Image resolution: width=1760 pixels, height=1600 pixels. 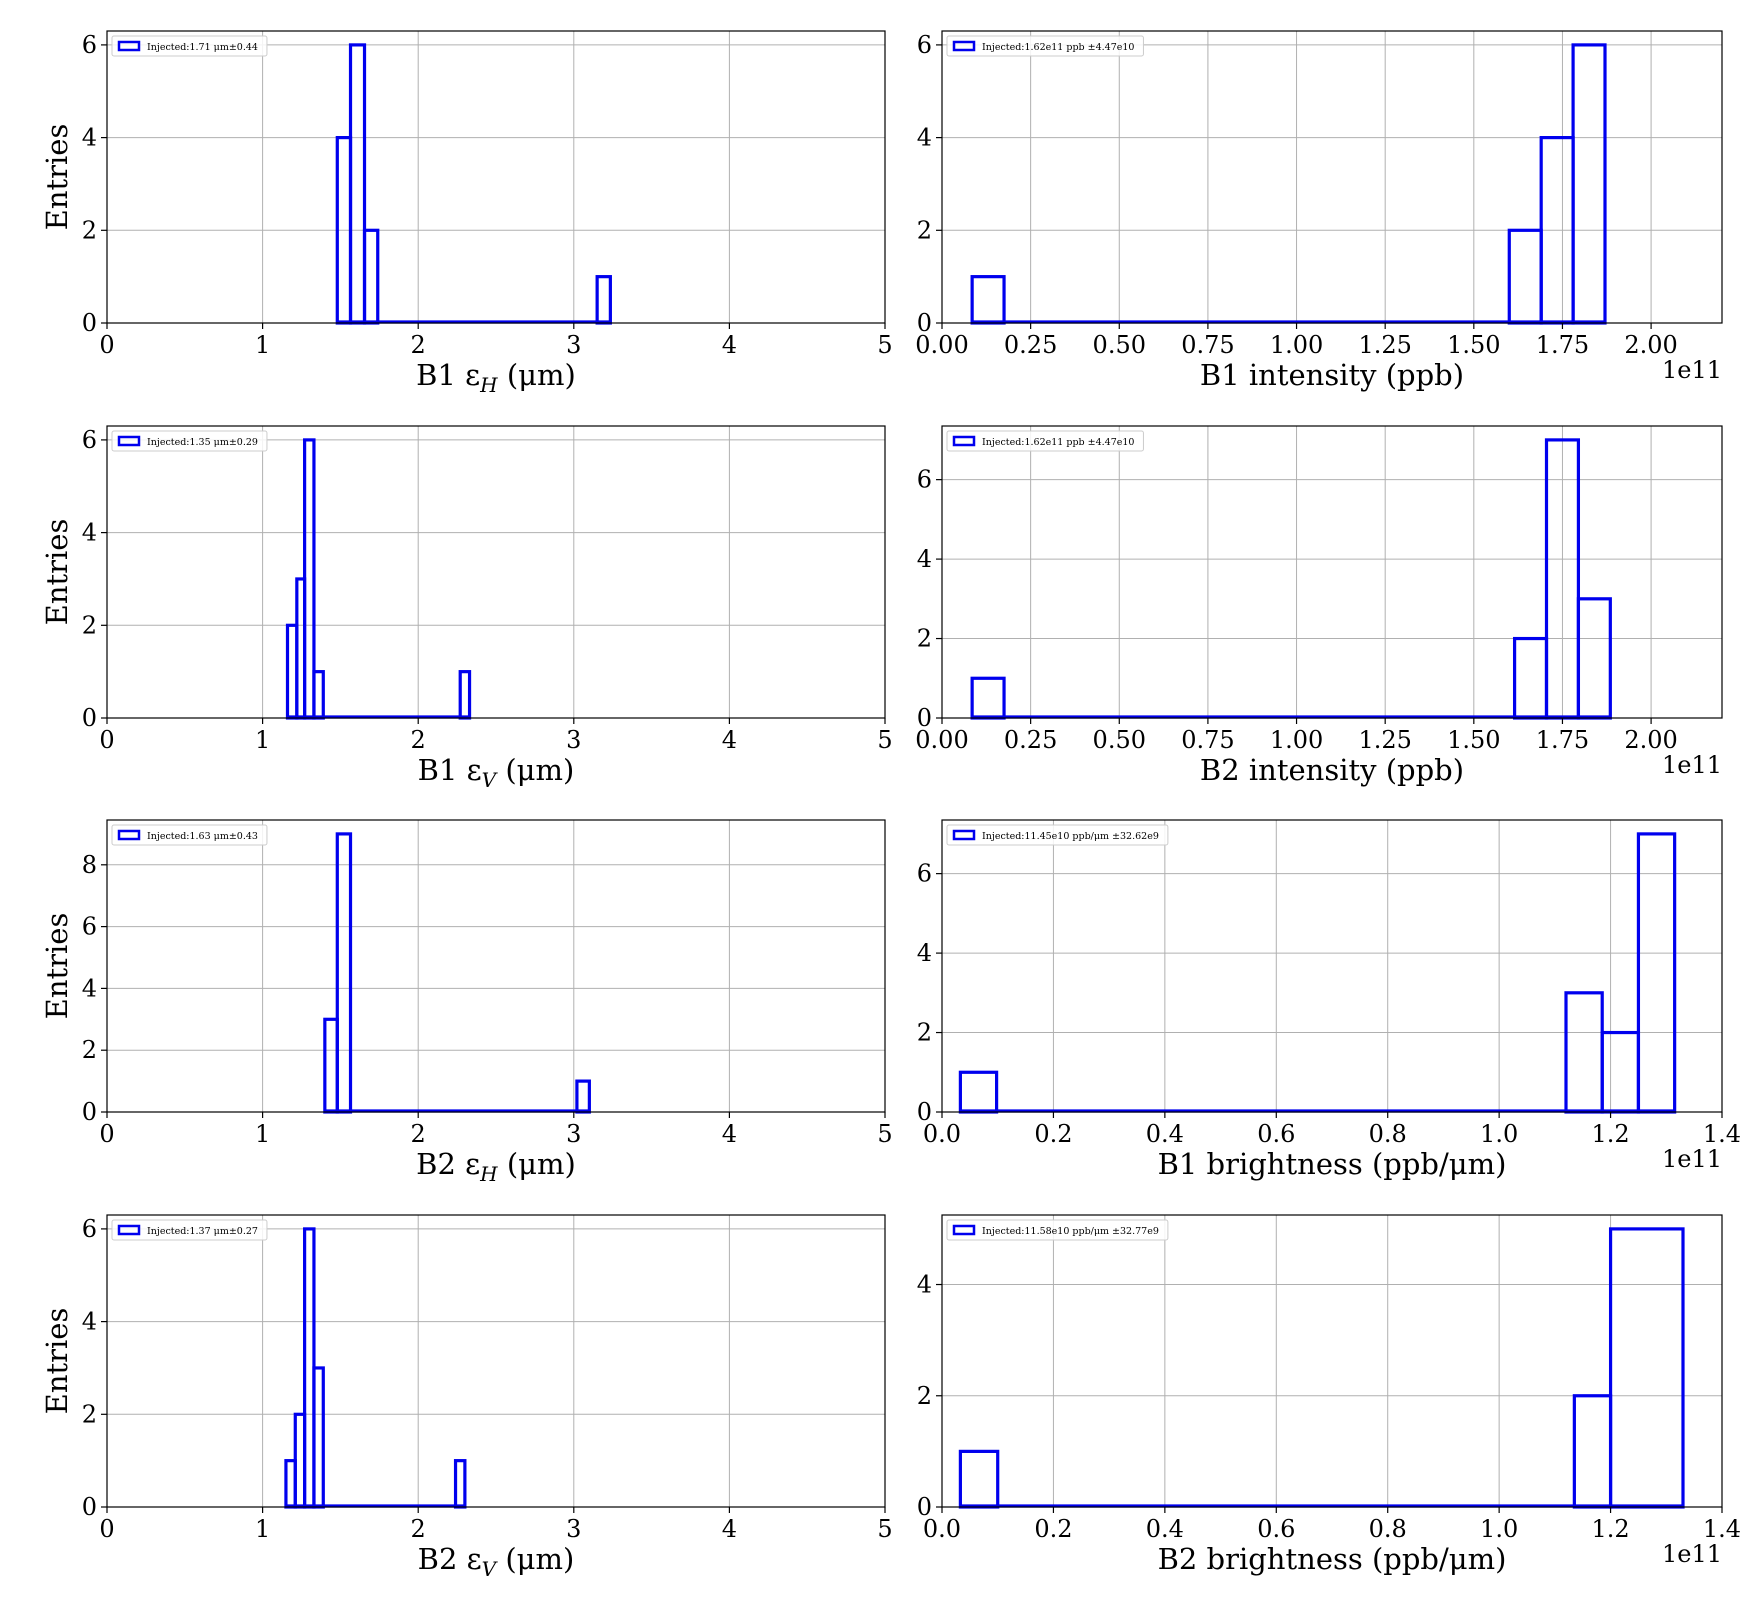 I want to click on x-axis-offset-label: 1e11, so click(x=1692, y=1554).